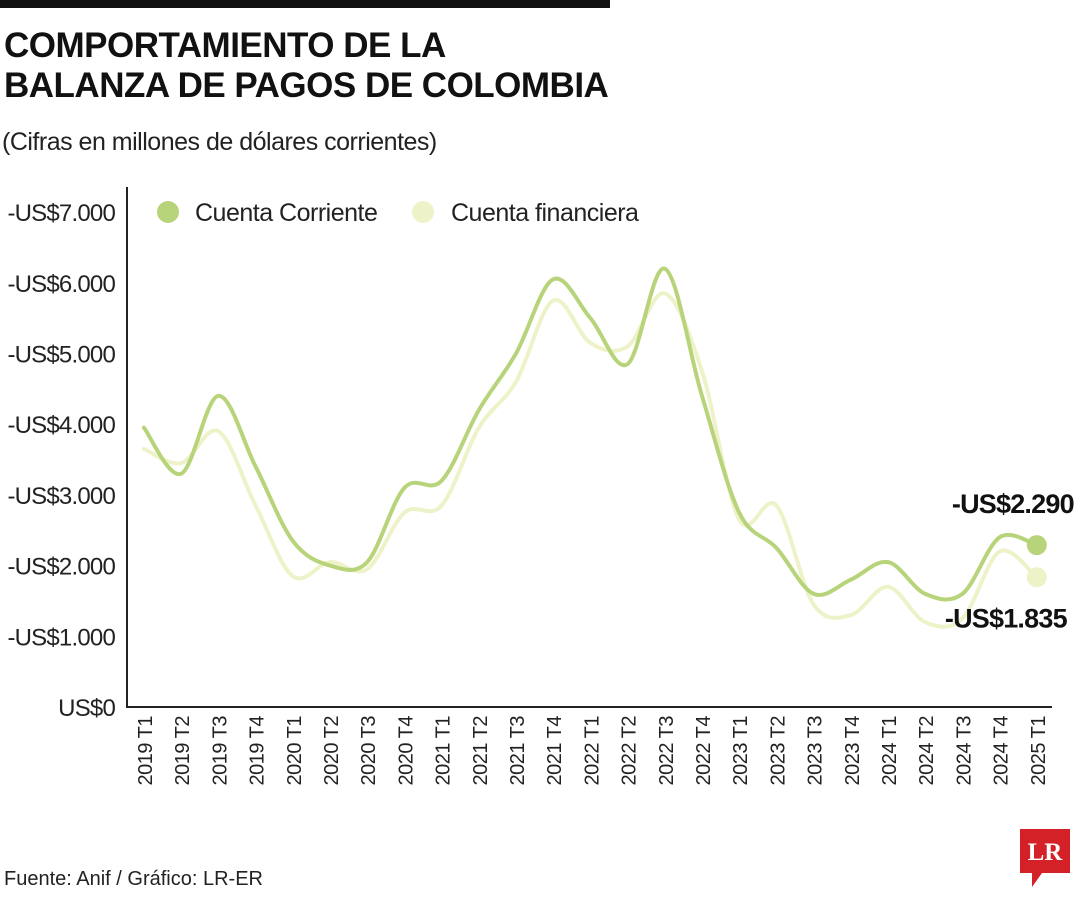  What do you see at coordinates (306, 85) in the screenshot?
I see `title-line-2: BALANZA DE PAGOS DE COLOMBIA` at bounding box center [306, 85].